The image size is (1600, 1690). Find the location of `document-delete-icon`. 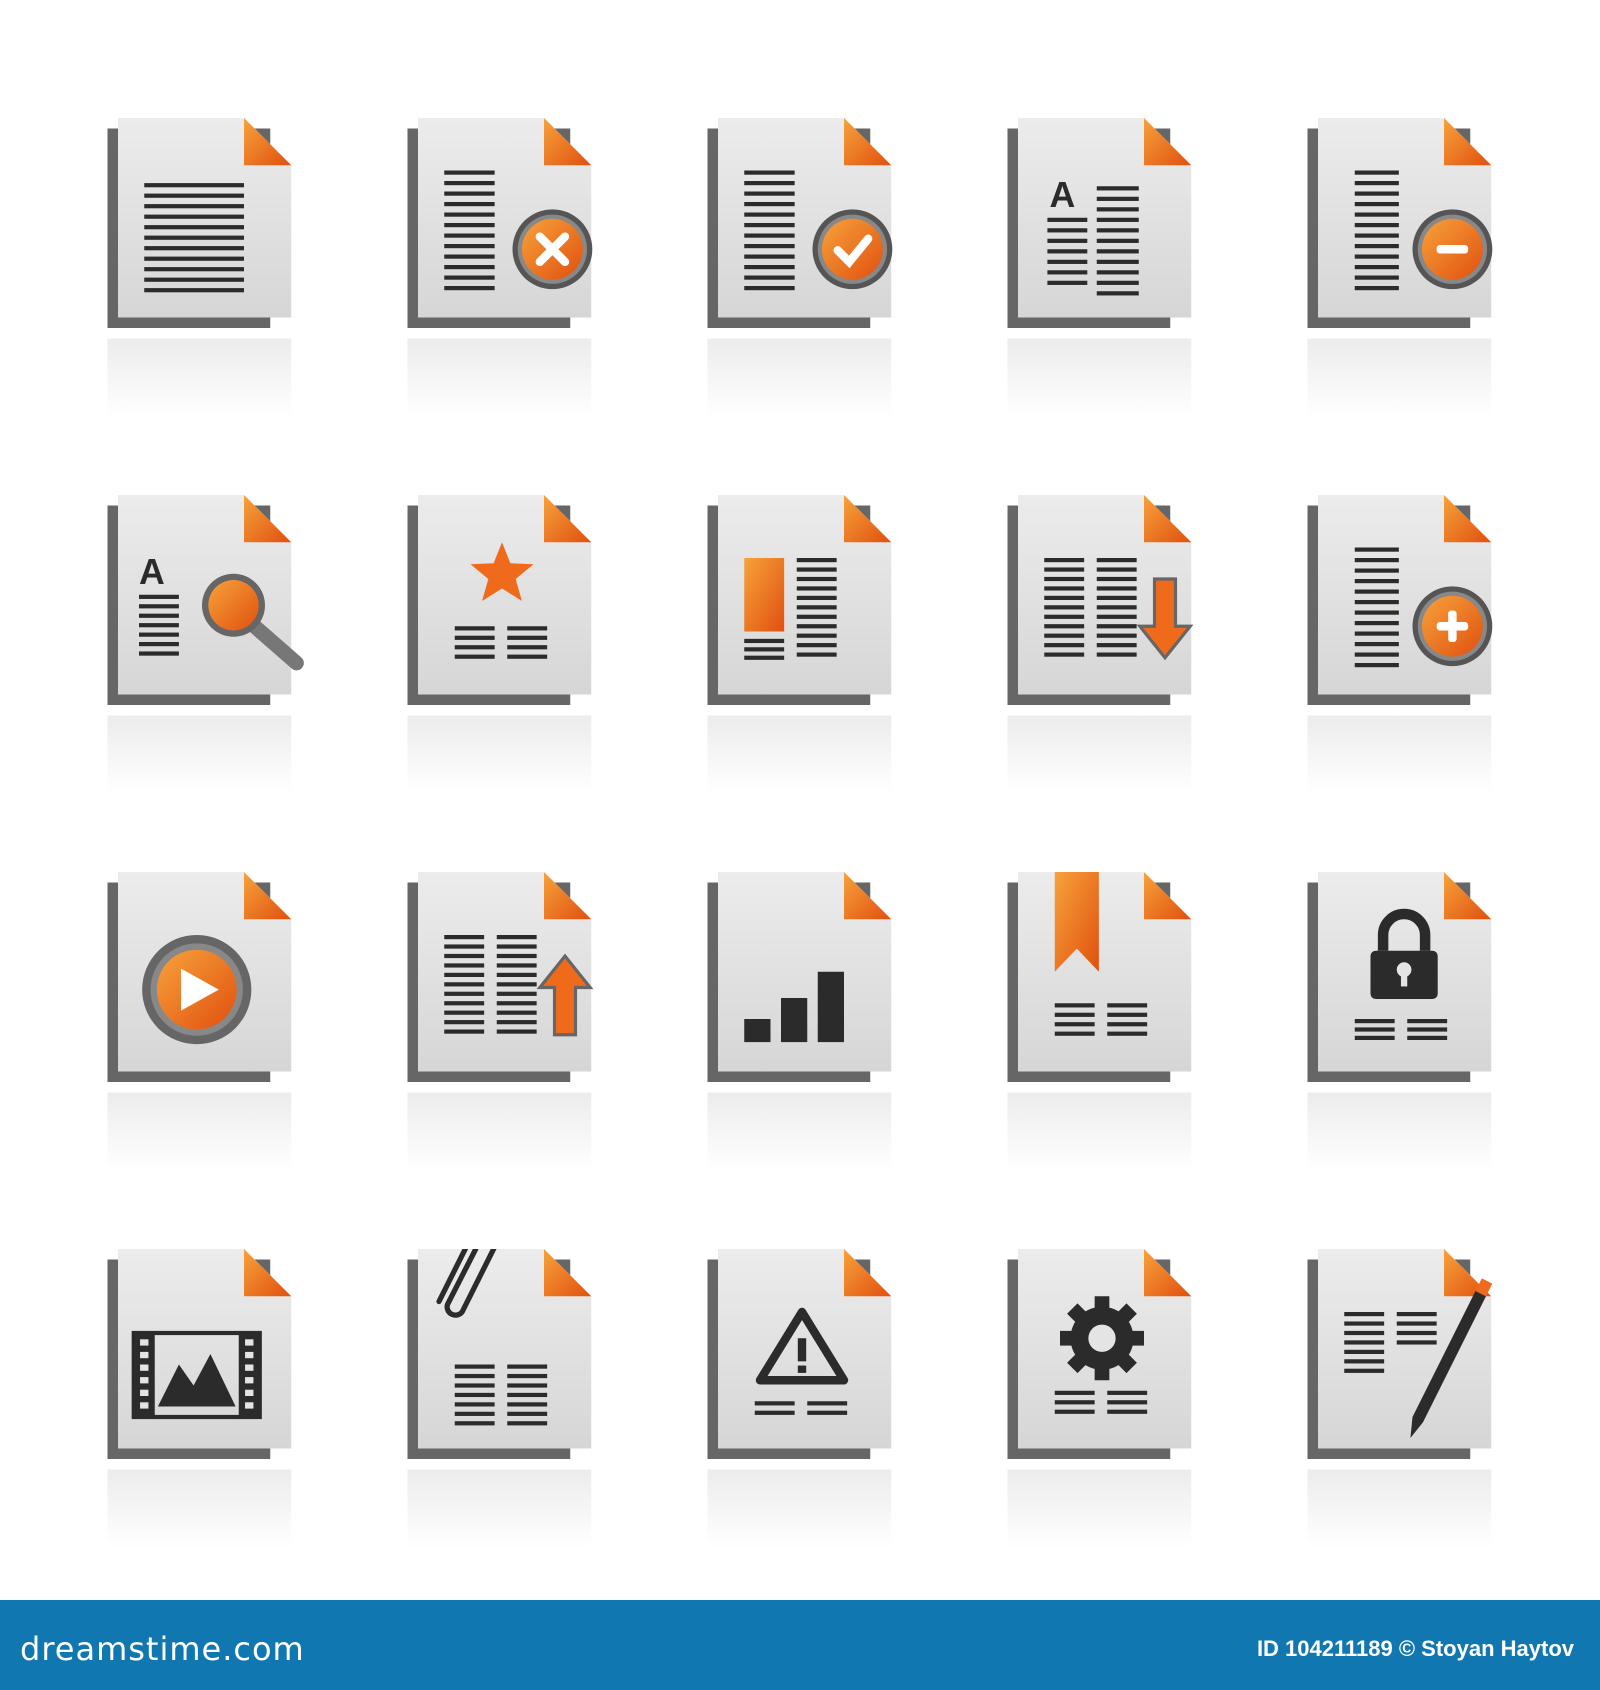

document-delete-icon is located at coordinates (502, 306).